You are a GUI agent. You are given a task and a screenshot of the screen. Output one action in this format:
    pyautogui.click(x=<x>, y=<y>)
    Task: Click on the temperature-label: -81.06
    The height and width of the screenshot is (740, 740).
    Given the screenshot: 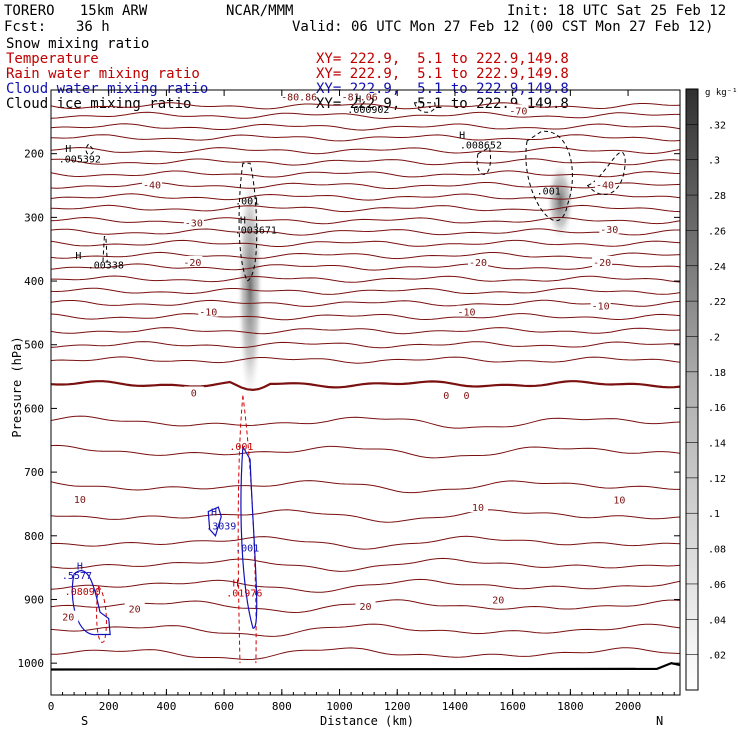 What is the action you would take?
    pyautogui.click(x=360, y=97)
    